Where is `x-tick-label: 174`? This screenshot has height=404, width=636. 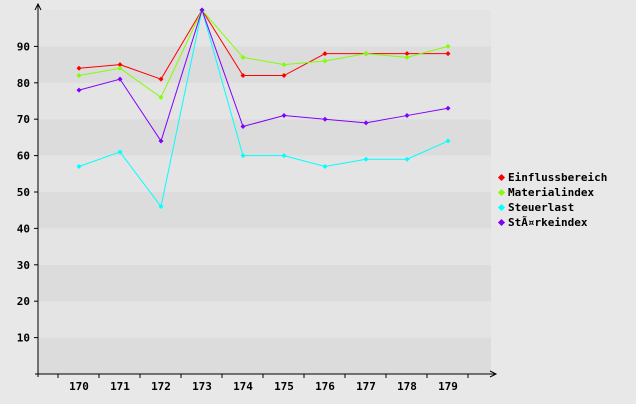
x-tick-label: 174 is located at coordinates (243, 386).